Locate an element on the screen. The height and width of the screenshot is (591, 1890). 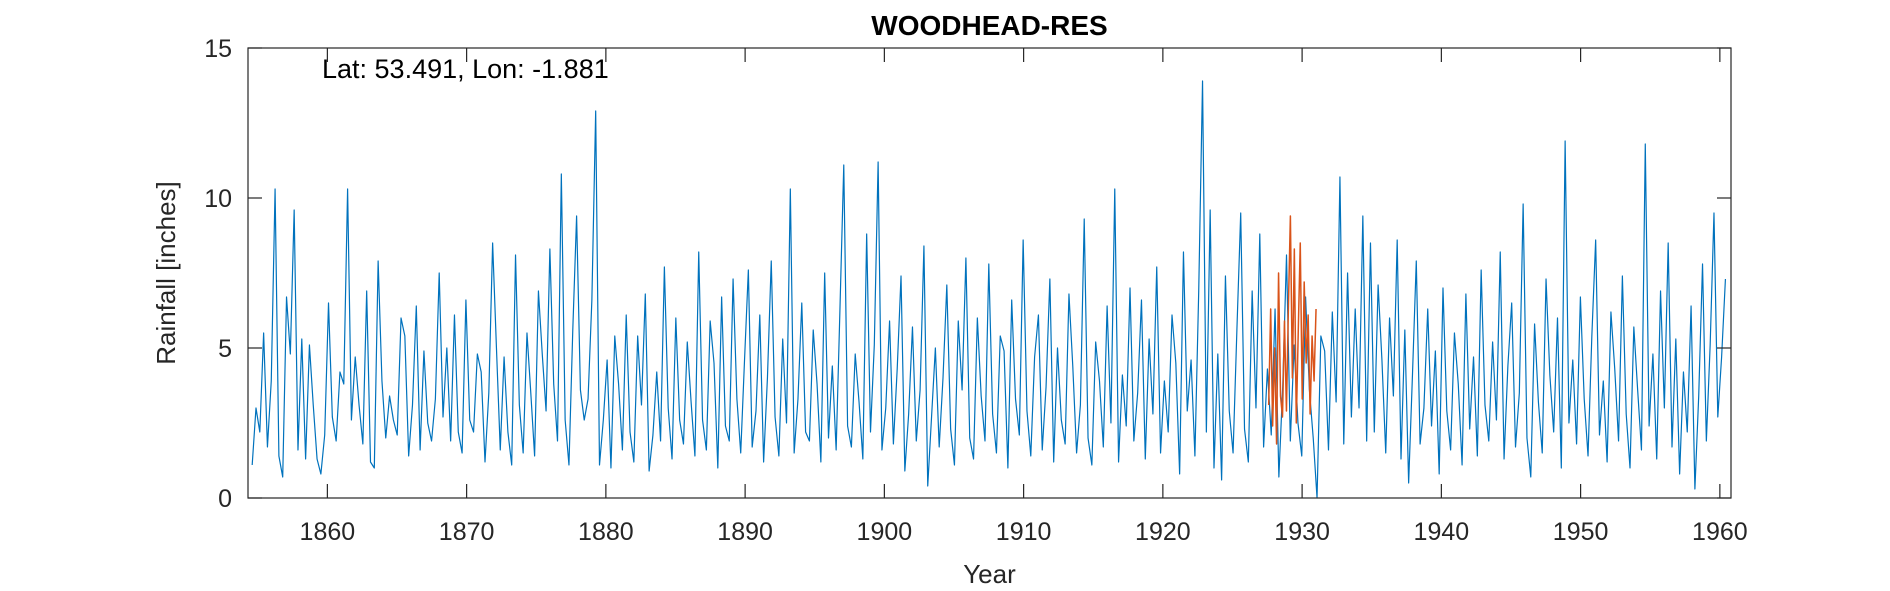
y-tick-label: 0 is located at coordinates (225, 499).